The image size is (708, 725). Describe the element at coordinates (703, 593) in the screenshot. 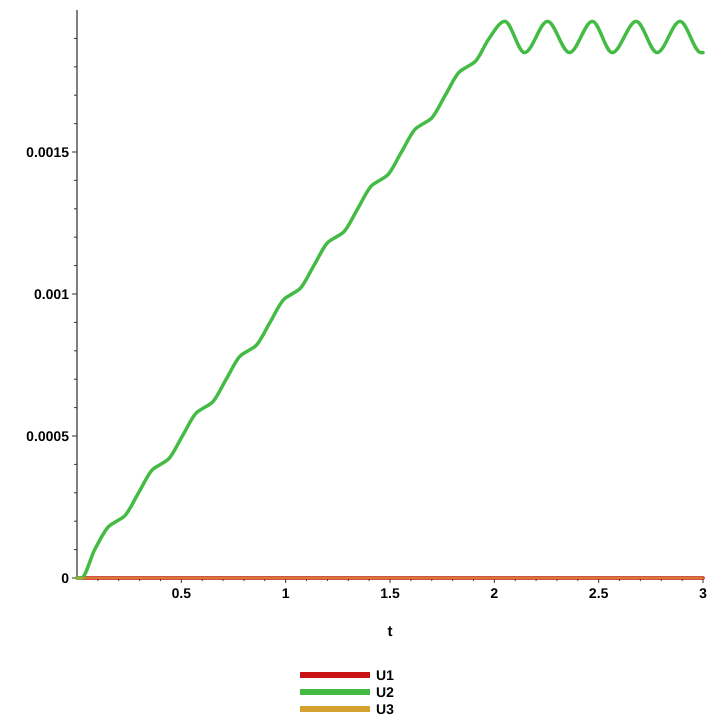

I see `x-tick-label: 3` at that location.